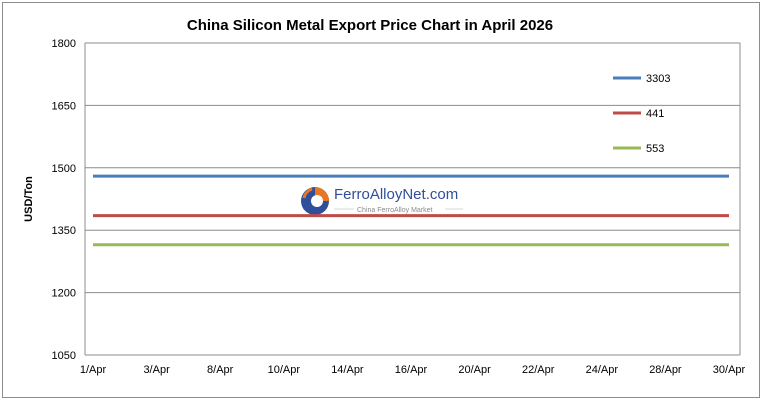 This screenshot has width=765, height=402. I want to click on x-tick-label: 20/Apr, so click(474, 370).